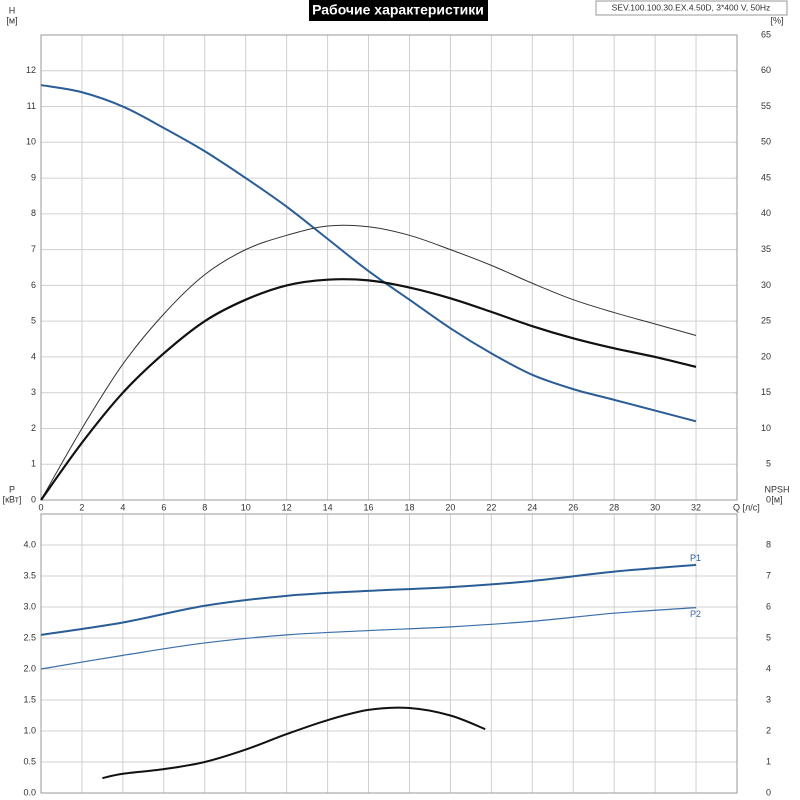  Describe the element at coordinates (695, 558) in the screenshot. I see `series-label: P1` at that location.